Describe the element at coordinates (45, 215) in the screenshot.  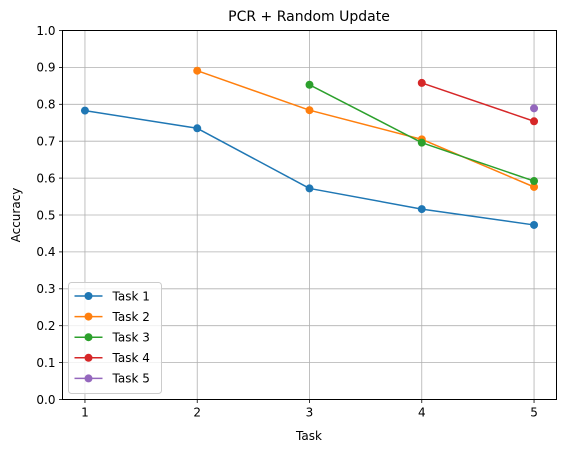
I see `y-tick-label: 0.5` at that location.